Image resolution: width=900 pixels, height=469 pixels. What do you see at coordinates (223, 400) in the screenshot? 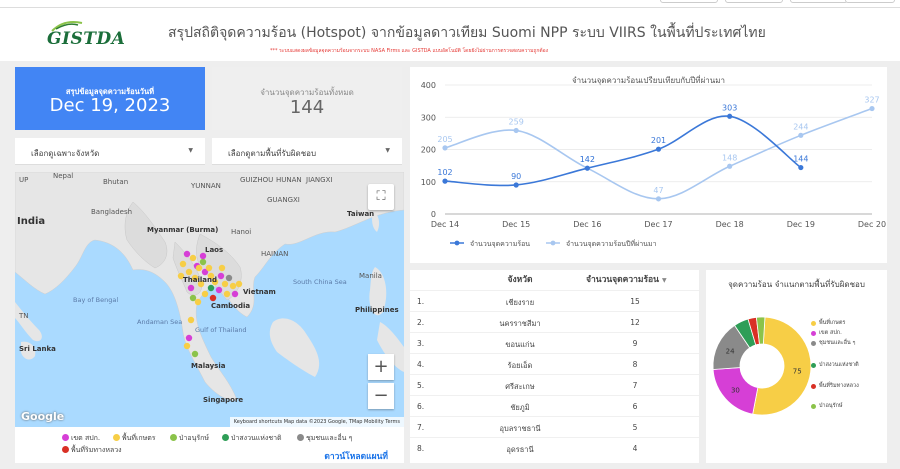
I see `map-label-singapore: Singapore` at bounding box center [223, 400].